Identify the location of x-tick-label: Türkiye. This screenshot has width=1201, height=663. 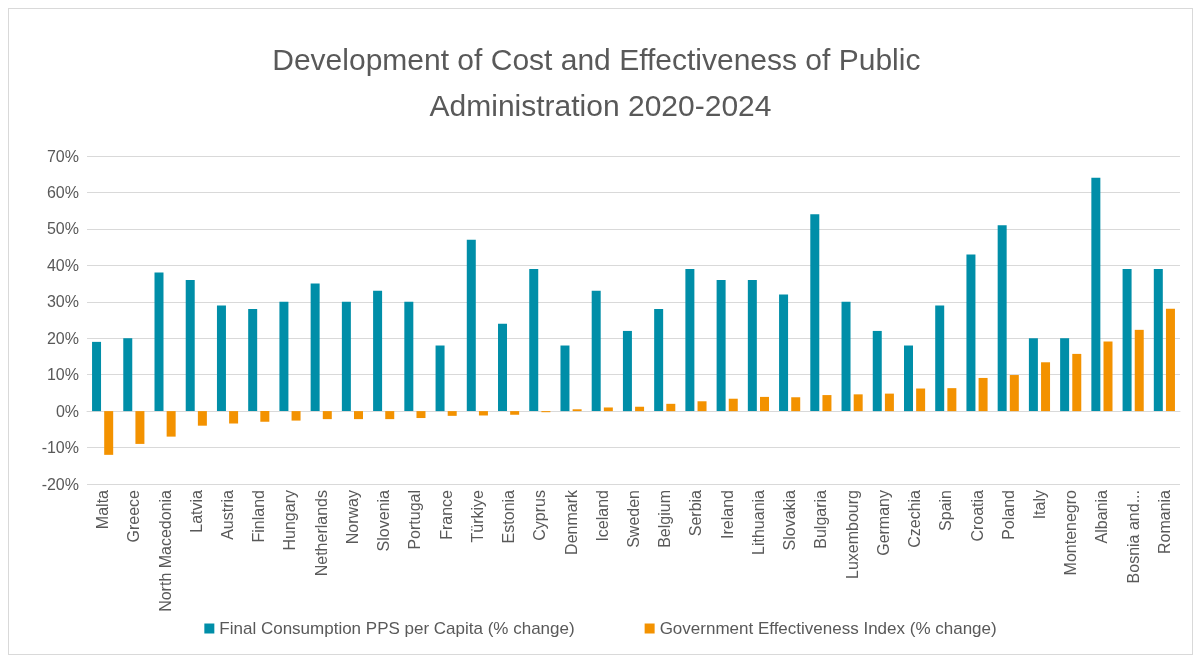
(477, 516).